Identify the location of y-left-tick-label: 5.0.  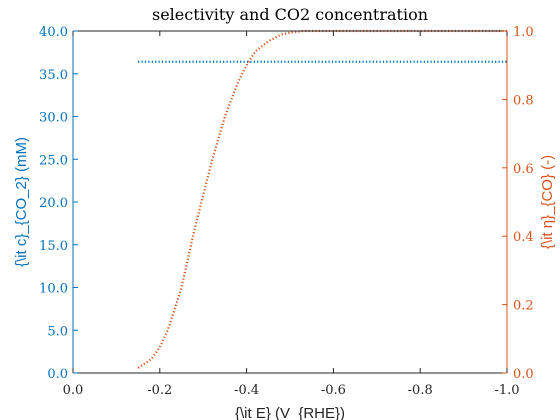
(57, 331).